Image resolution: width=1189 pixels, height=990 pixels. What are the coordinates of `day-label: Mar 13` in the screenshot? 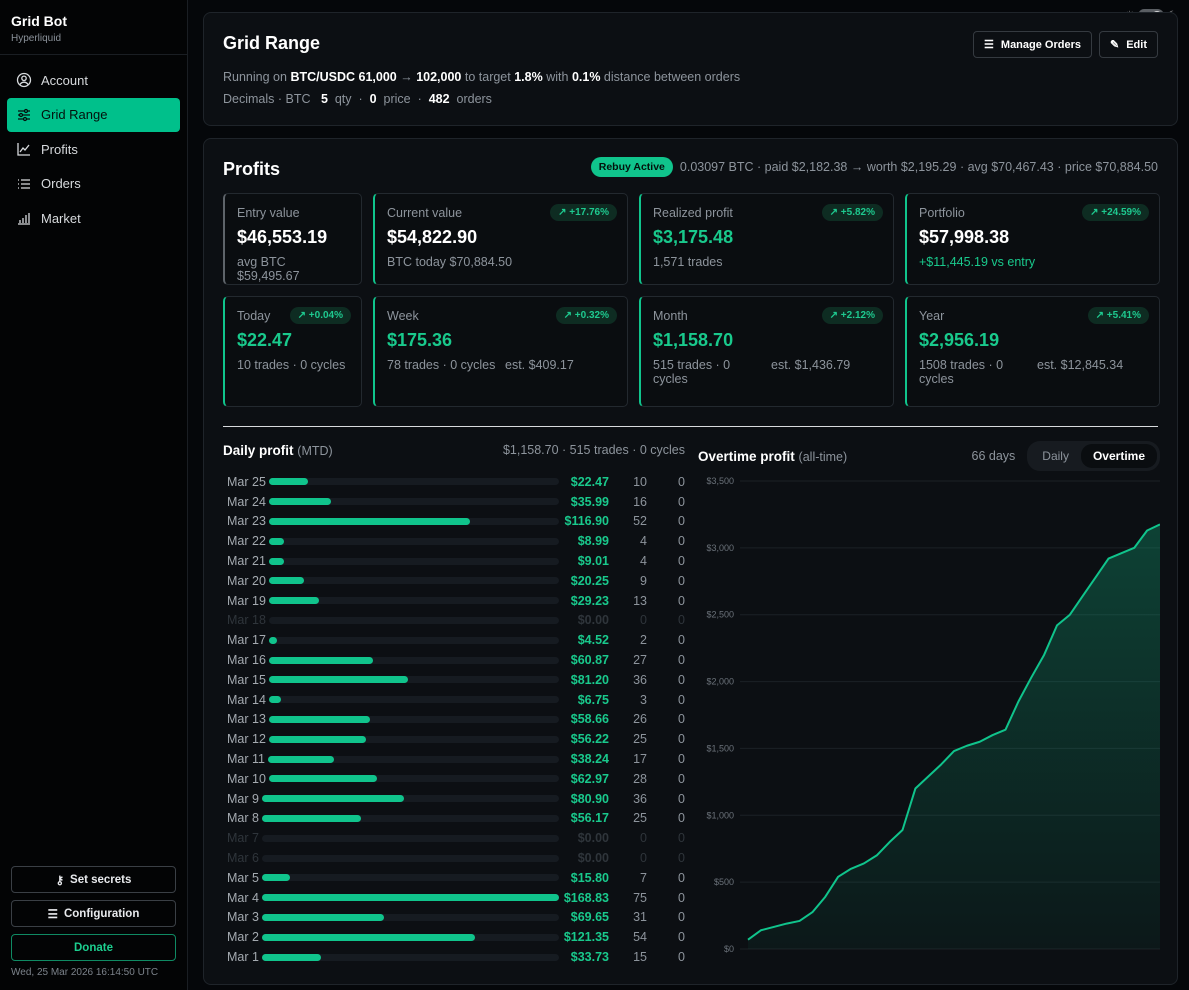 It's located at (246, 719).